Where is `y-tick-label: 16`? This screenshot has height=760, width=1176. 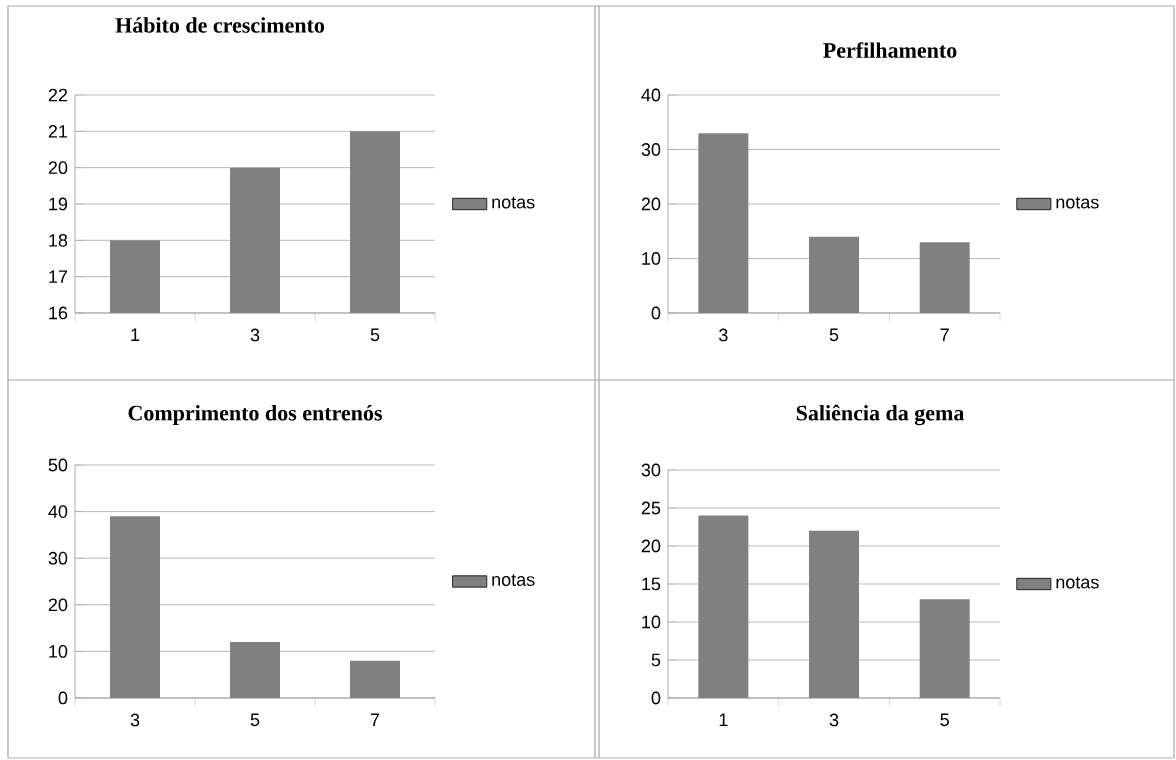
y-tick-label: 16 is located at coordinates (58, 313).